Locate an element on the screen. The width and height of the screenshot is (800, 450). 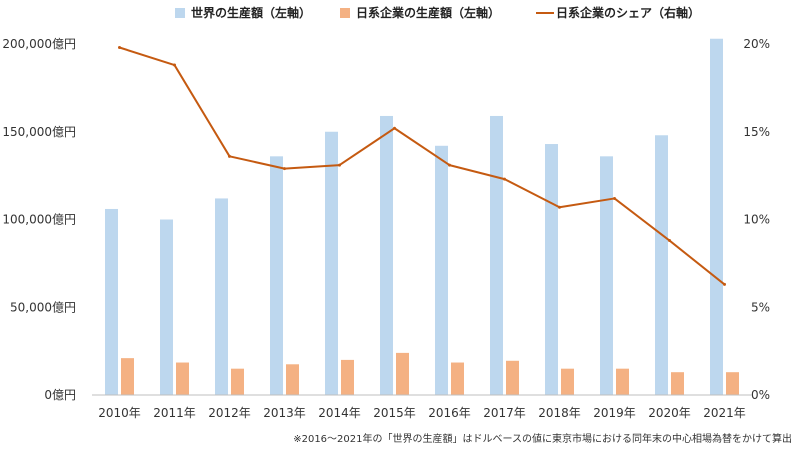
x-tick-label: 2010年 is located at coordinates (119, 413).